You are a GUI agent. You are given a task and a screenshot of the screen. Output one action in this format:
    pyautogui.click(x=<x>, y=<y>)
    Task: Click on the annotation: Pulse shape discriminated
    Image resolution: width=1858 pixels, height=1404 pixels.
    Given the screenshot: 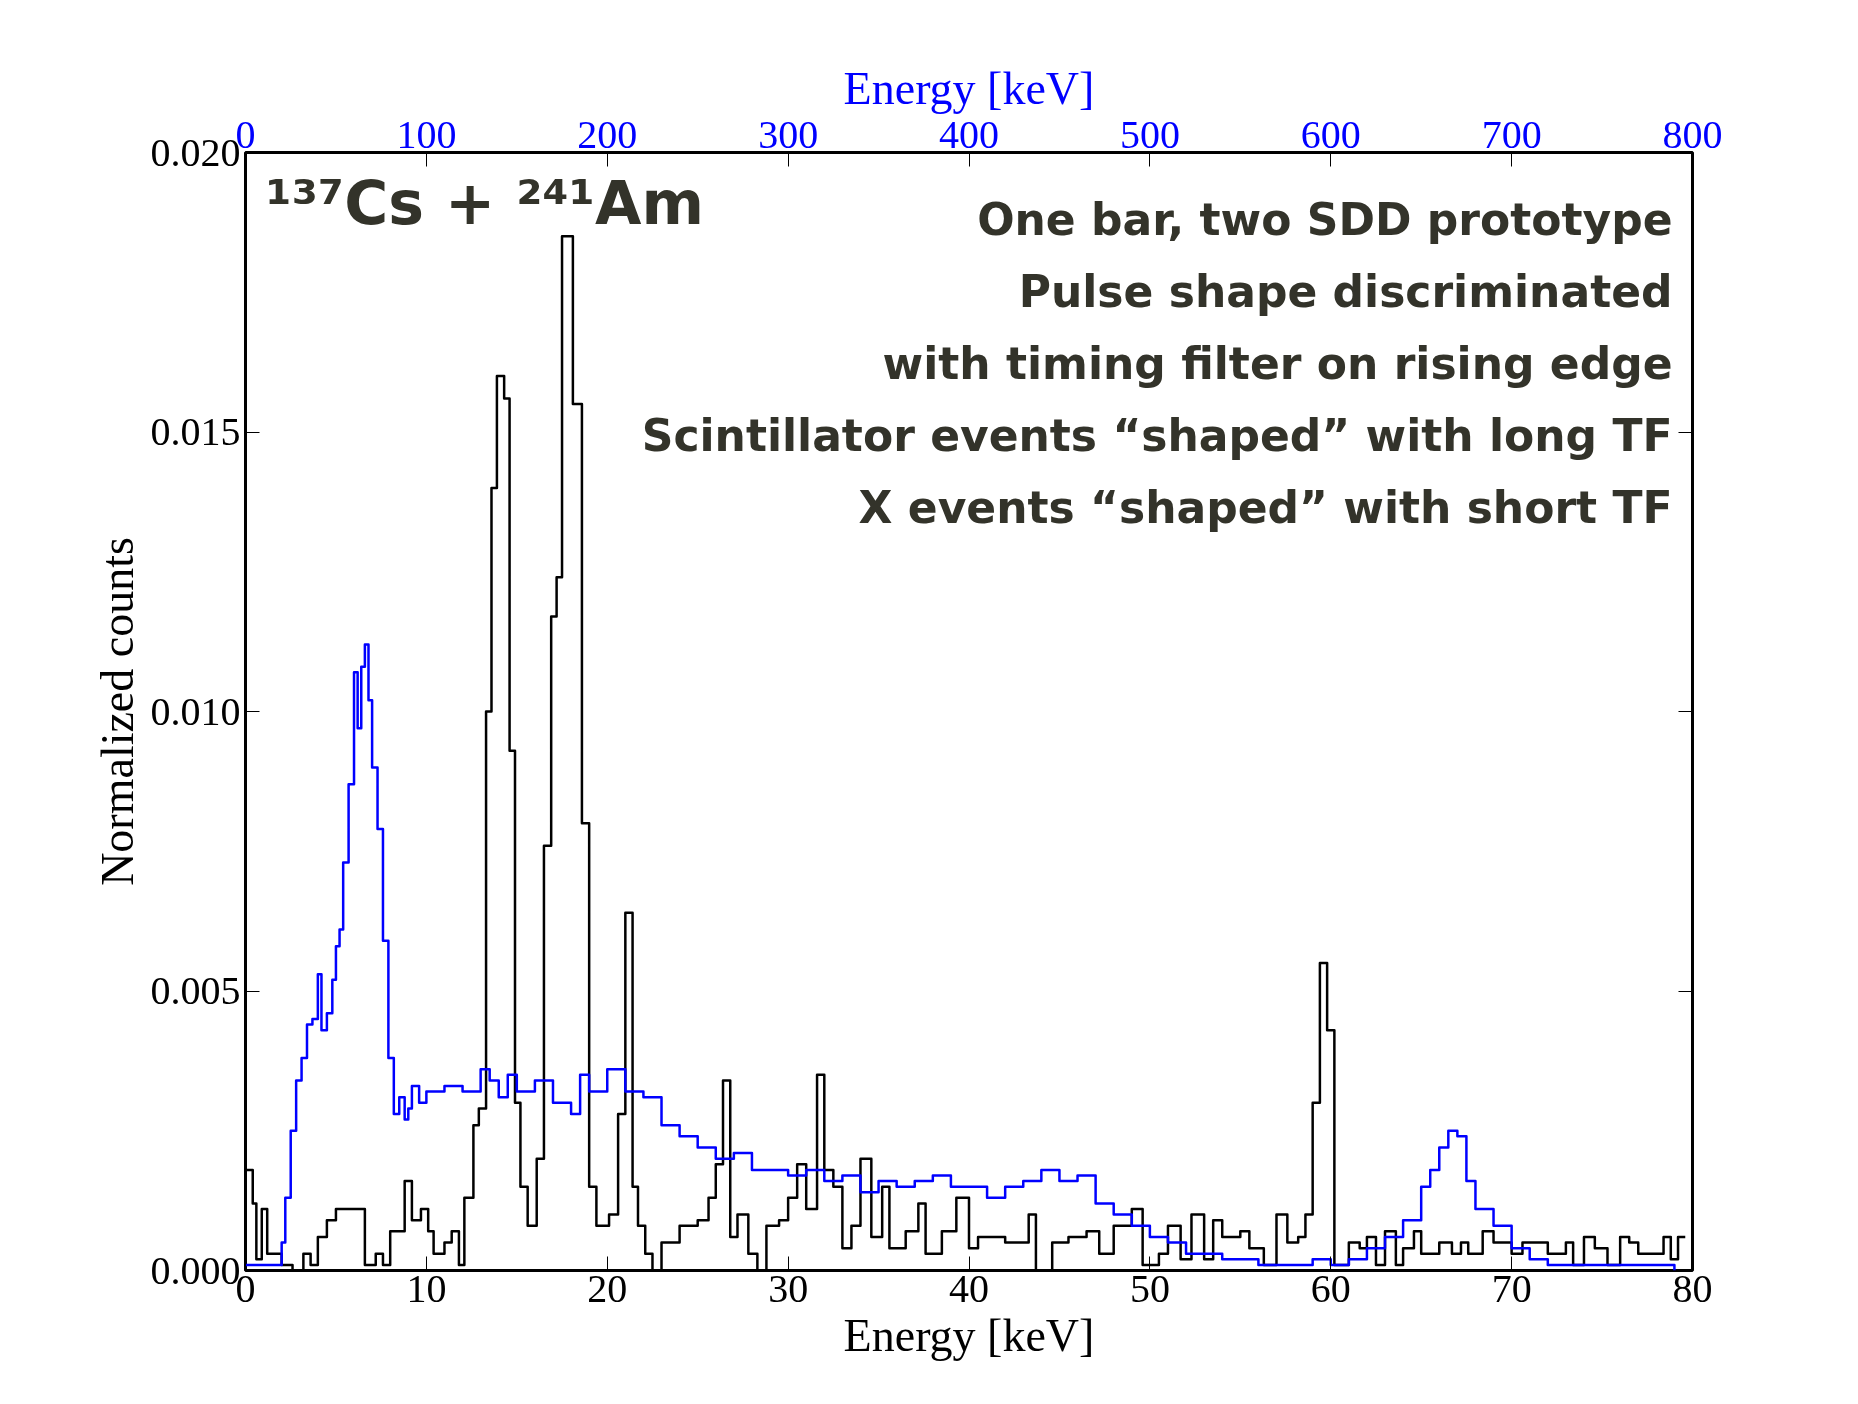 What is the action you would take?
    pyautogui.click(x=1345, y=291)
    